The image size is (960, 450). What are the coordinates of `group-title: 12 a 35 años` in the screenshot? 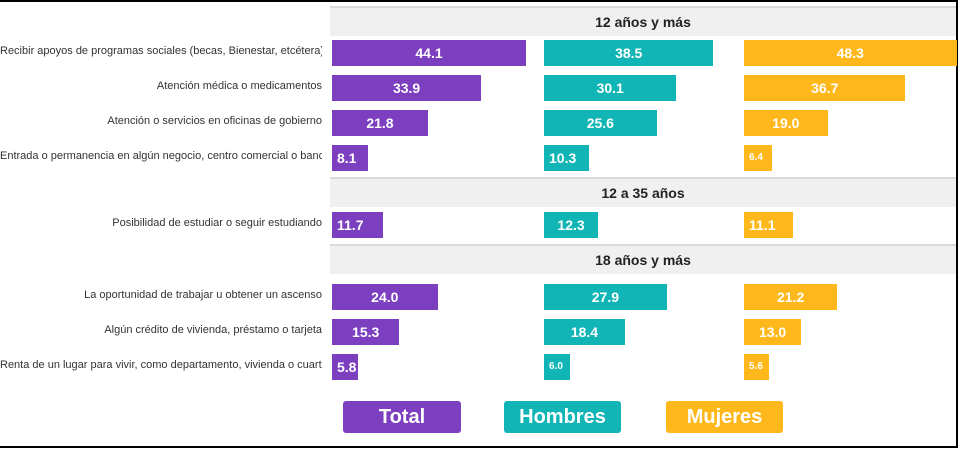 It's located at (643, 193).